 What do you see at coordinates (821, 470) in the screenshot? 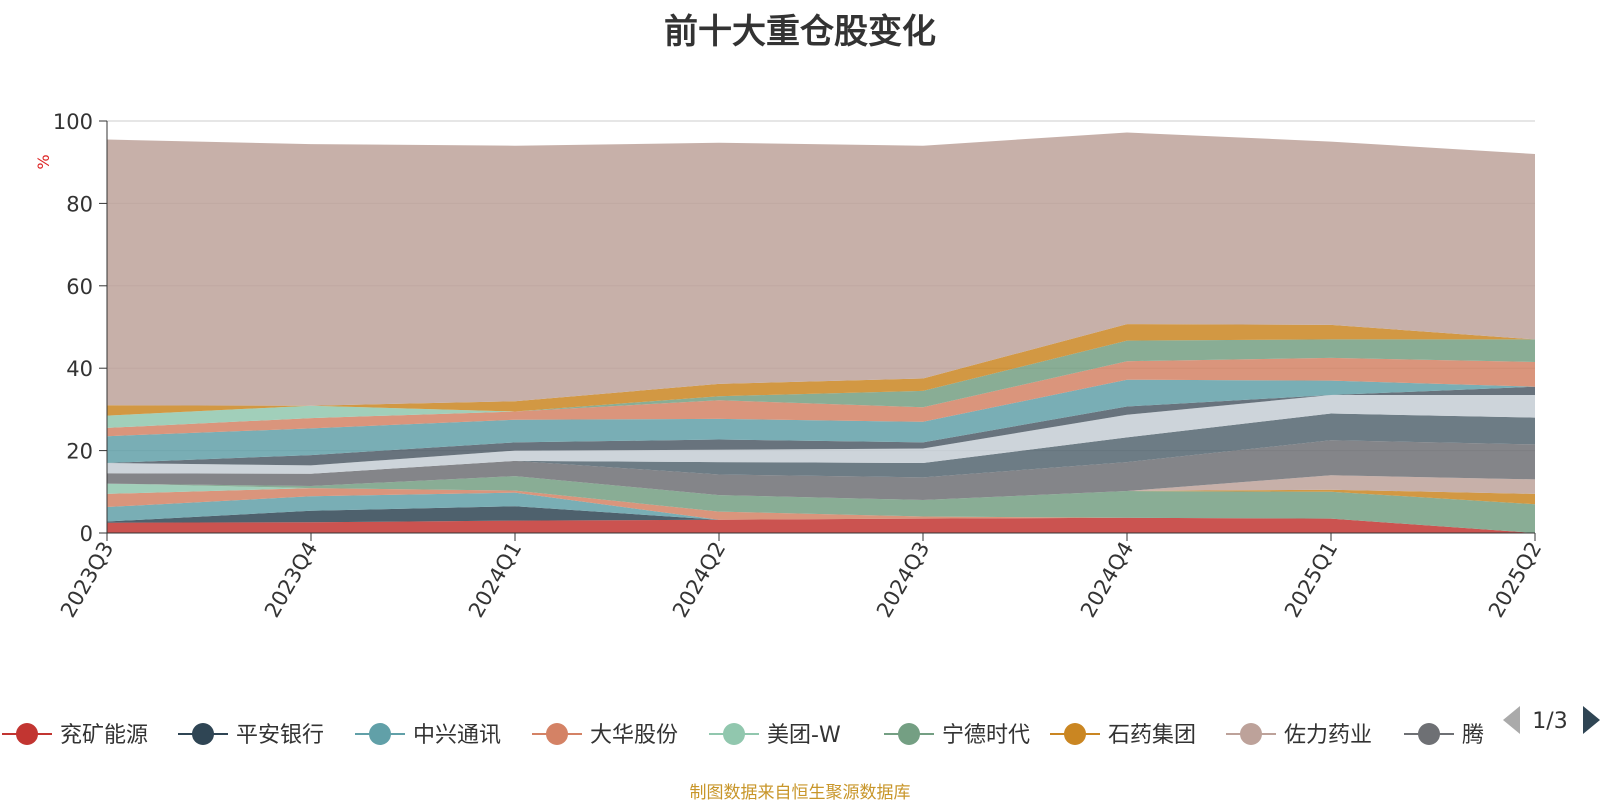
I see `area-腾` at bounding box center [821, 470].